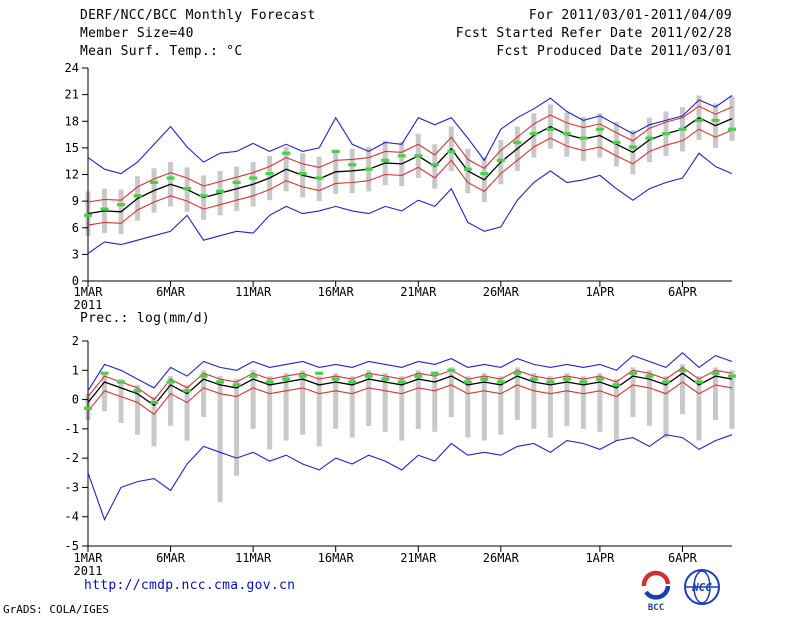 Image resolution: width=800 pixels, height=618 pixels. I want to click on bcc-logo-red-arc, so click(656, 578).